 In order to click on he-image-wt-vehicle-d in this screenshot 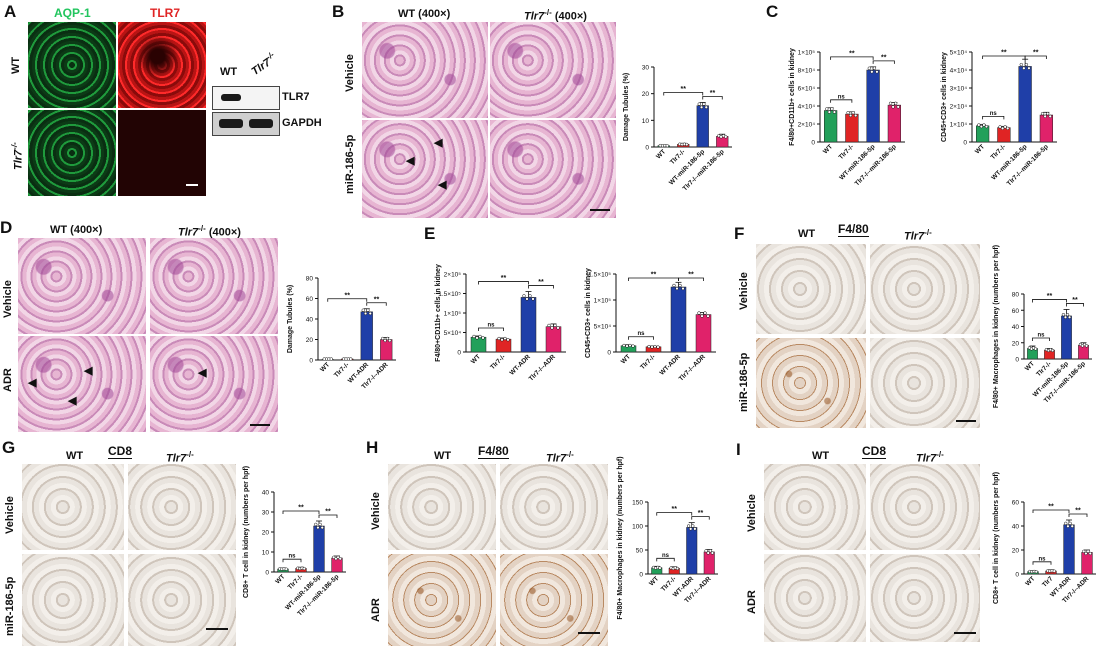, I will do `click(82, 286)`.